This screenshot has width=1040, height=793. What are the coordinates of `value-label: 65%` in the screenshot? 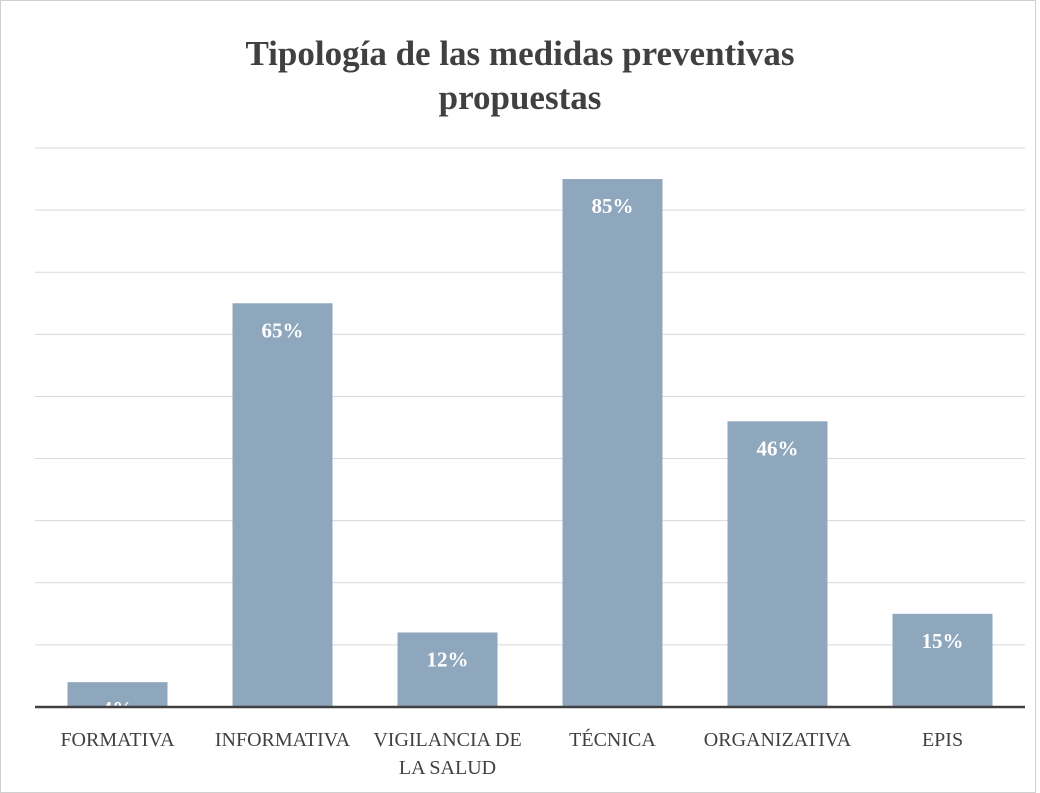 It's located at (283, 330).